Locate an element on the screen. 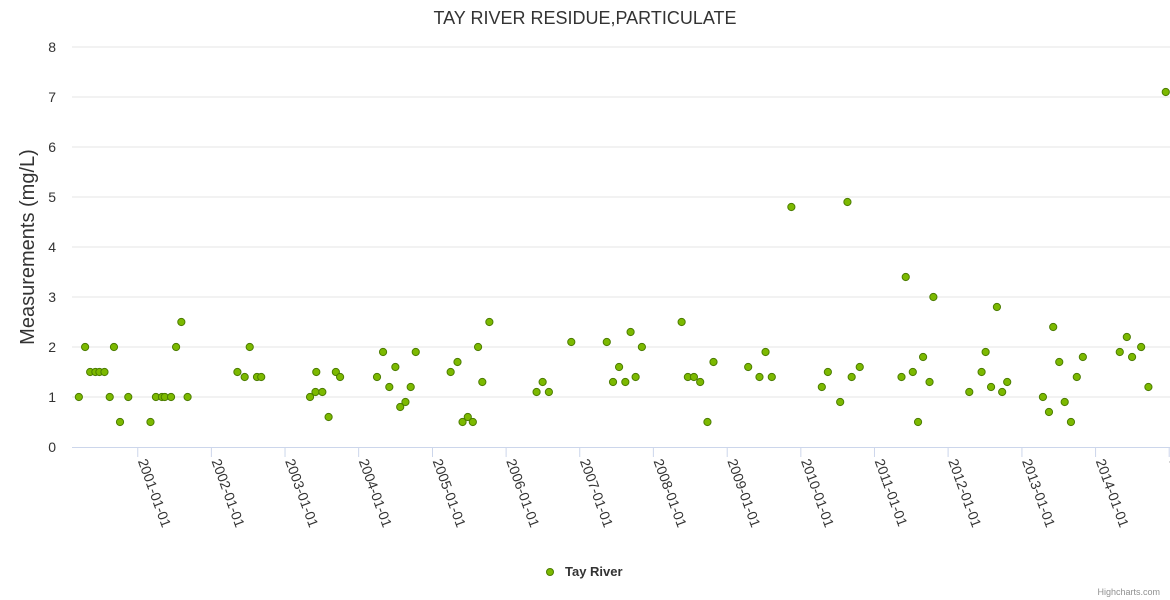 This screenshot has height=600, width=1170. legend-item-tay-river: Tay River is located at coordinates (594, 571).